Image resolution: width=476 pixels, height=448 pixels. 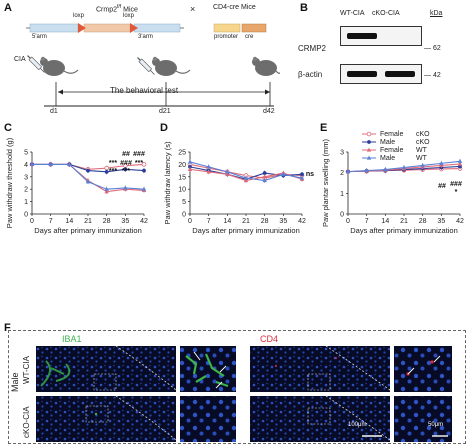 What do you see at coordinates (432, 75) in the screenshot?
I see `mw-42-label: — 42` at bounding box center [432, 75].